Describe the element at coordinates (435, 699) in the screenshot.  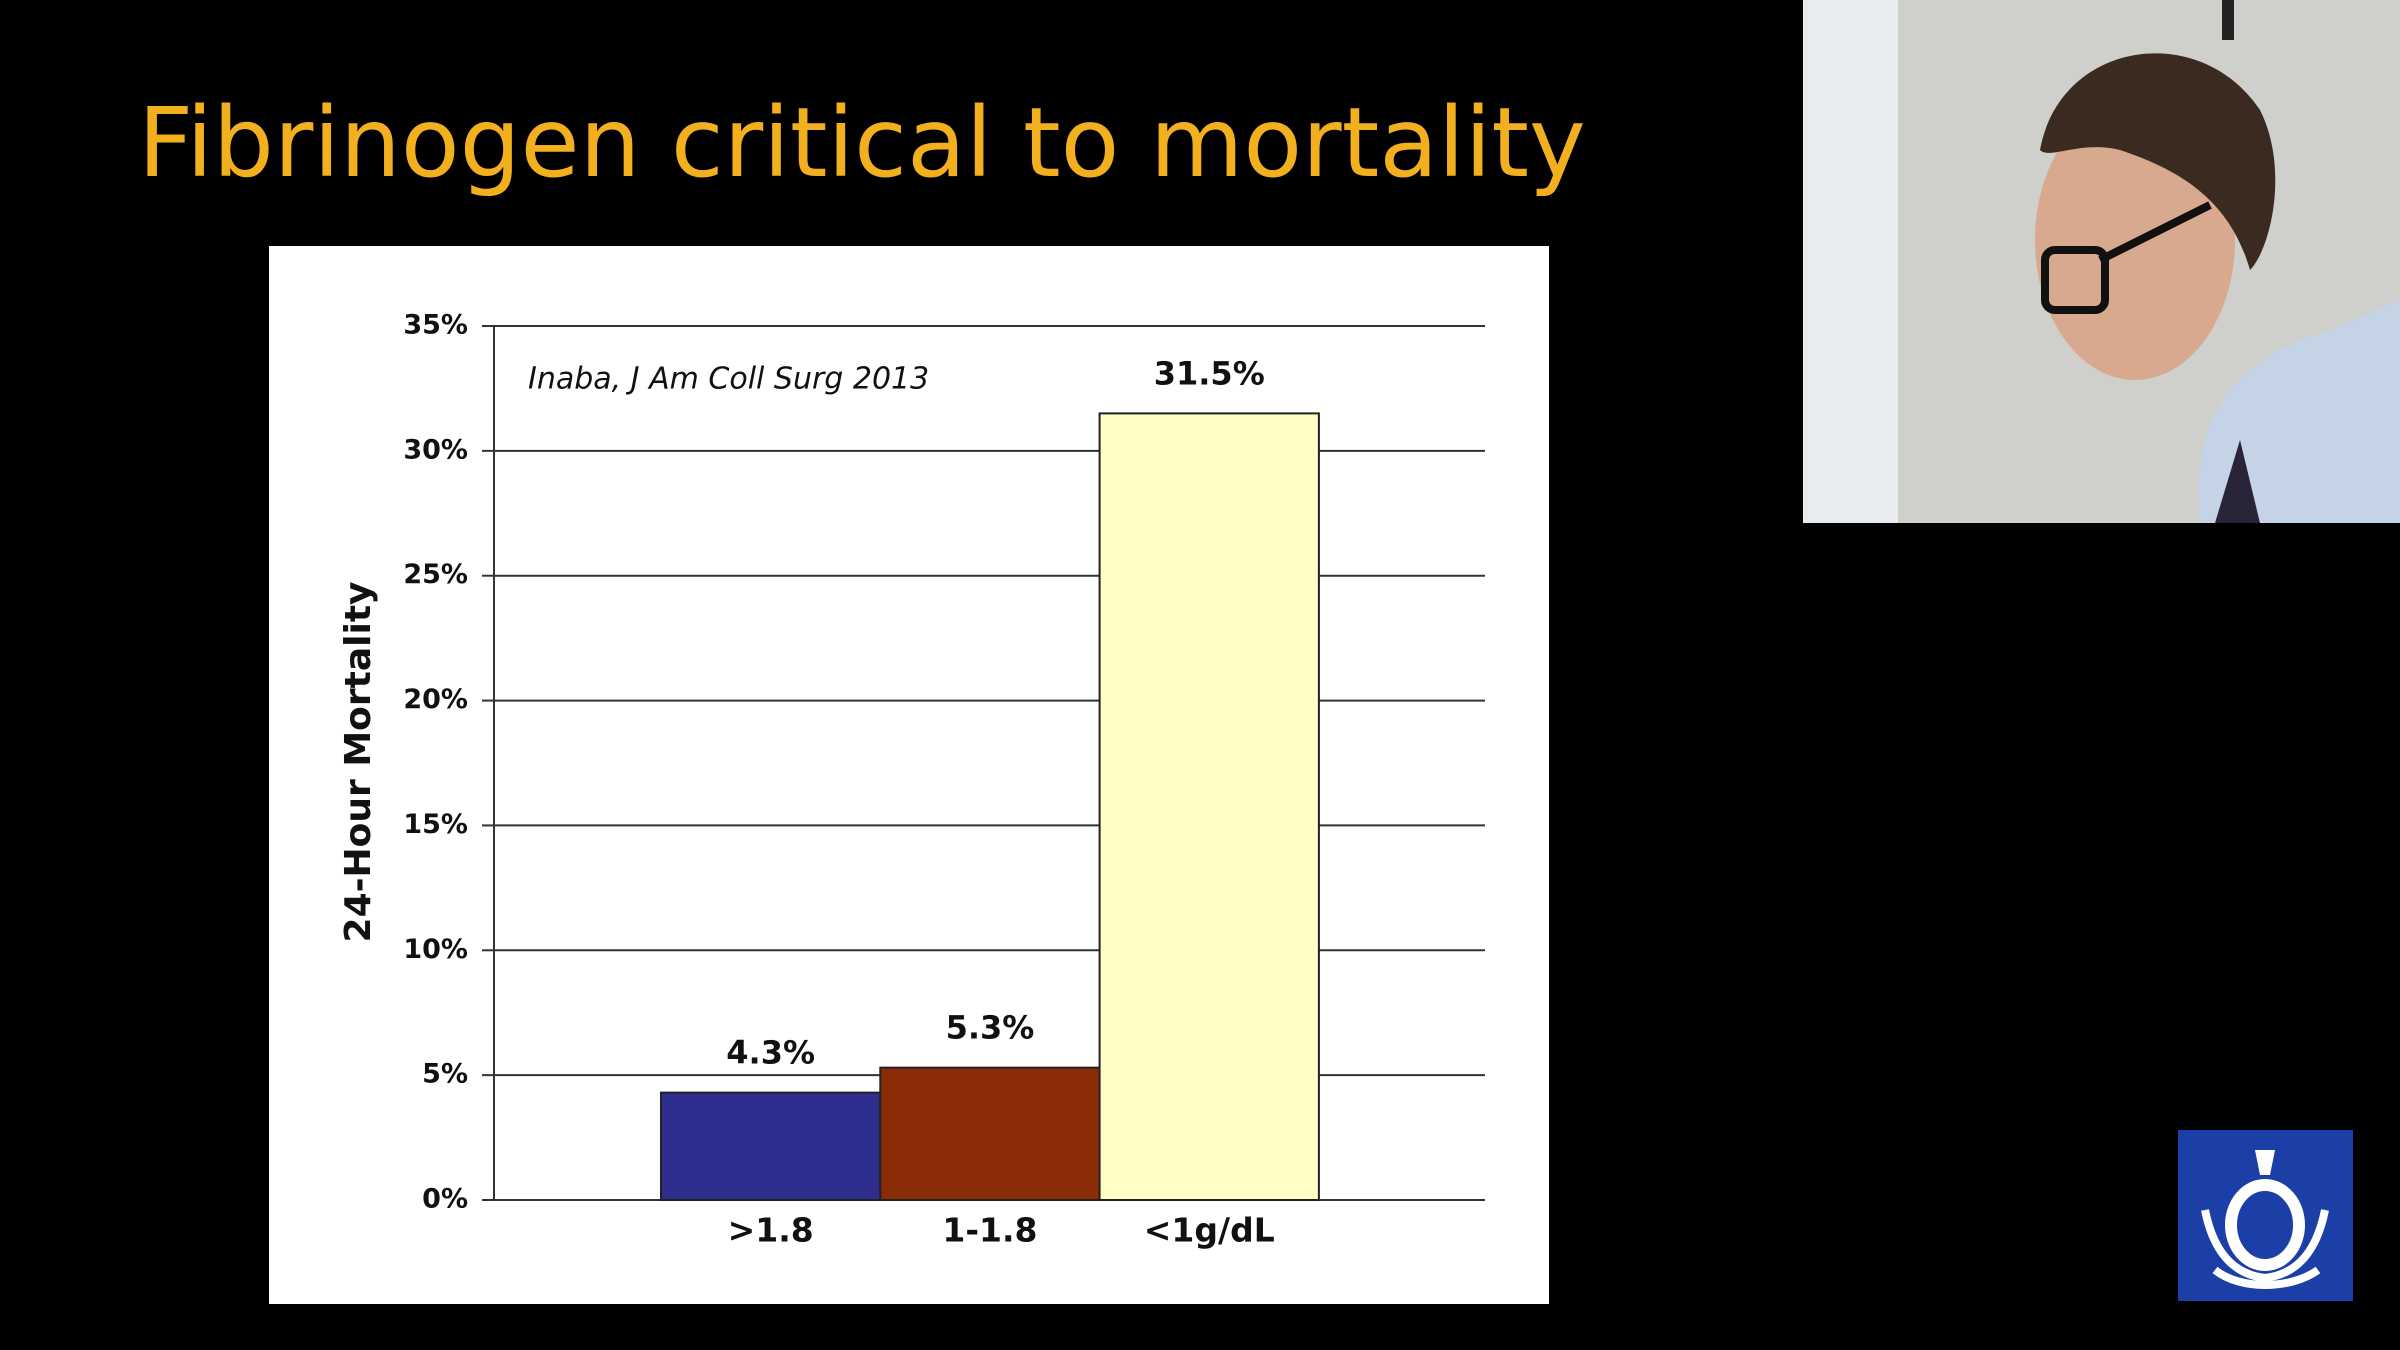
I see `y-tick-label: 20%` at that location.